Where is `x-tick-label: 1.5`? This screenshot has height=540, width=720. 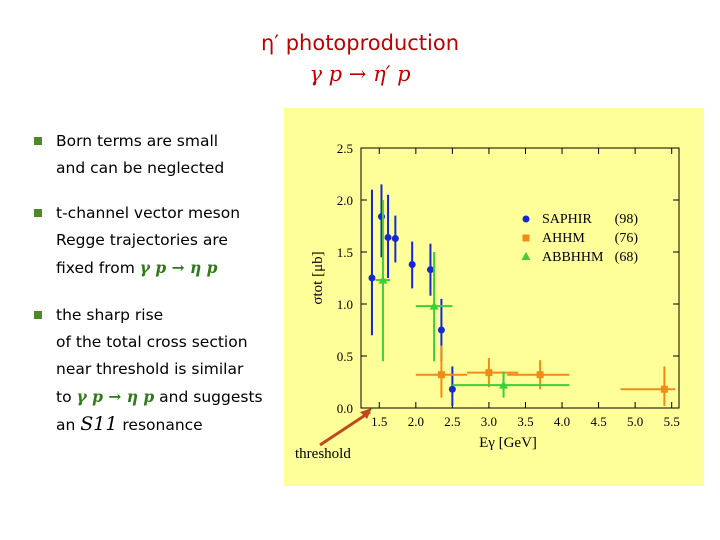
x-tick-label: 1.5 is located at coordinates (379, 421).